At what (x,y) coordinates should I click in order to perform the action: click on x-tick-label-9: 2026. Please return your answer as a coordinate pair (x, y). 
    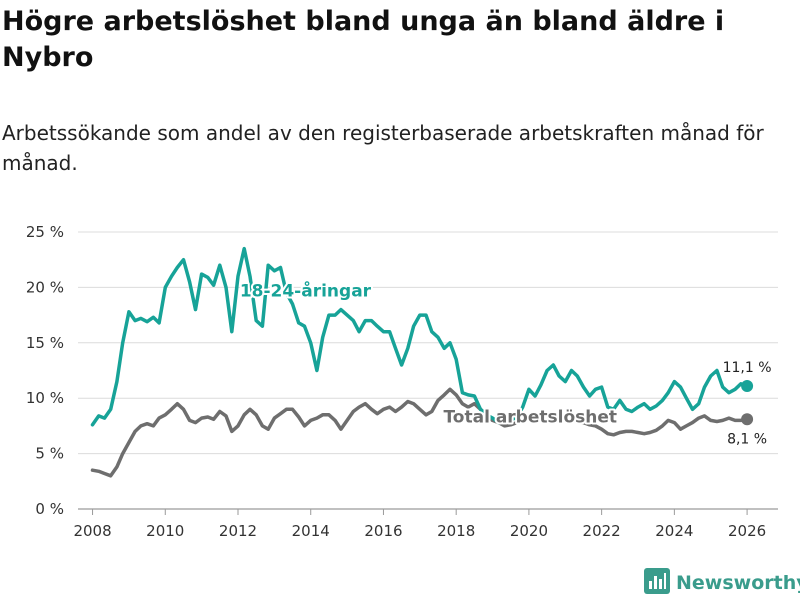
    Looking at the image, I should click on (747, 531).